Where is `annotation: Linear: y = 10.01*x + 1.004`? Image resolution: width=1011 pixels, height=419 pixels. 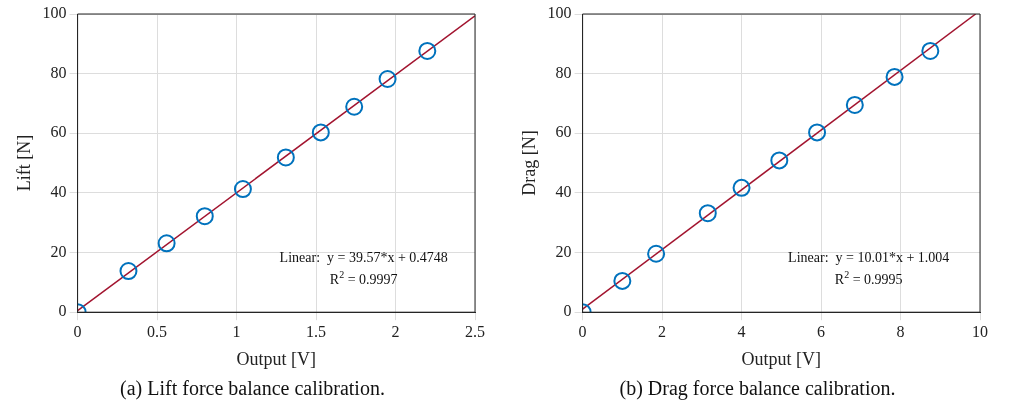 annotation: Linear: y = 10.01*x + 1.004 is located at coordinates (869, 257).